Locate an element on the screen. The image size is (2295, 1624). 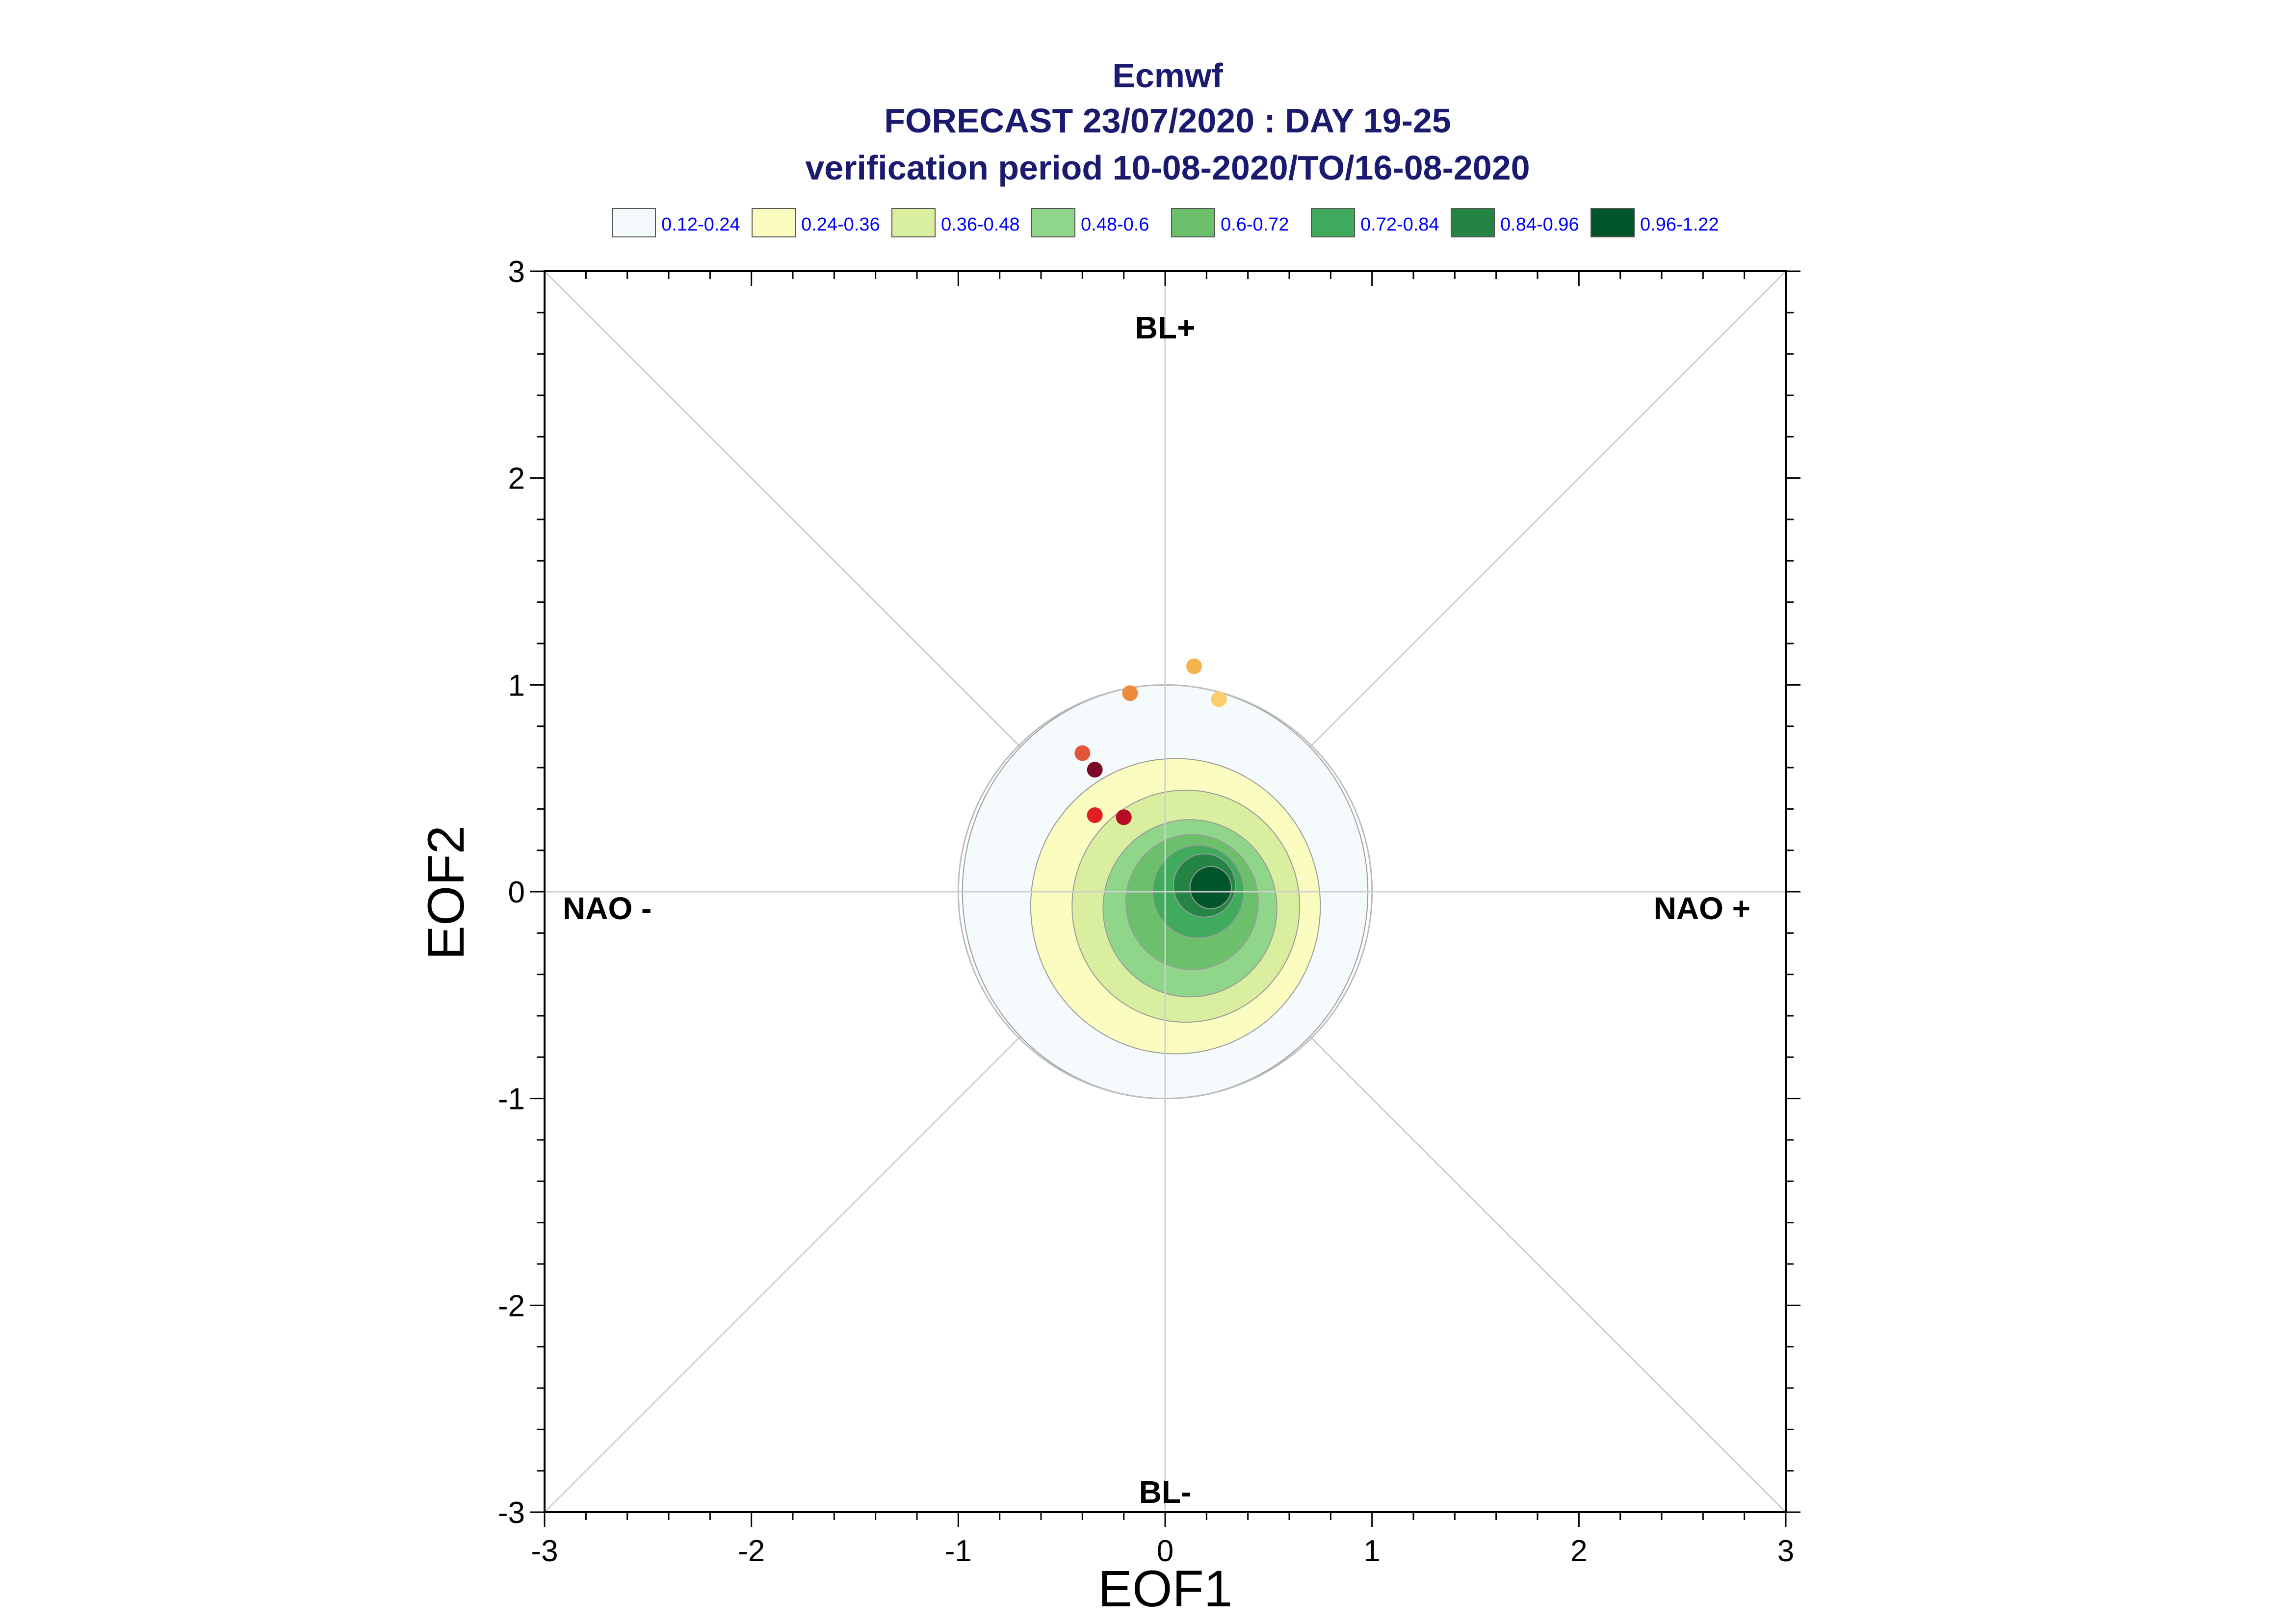
density-contour is located at coordinates (1210, 887).